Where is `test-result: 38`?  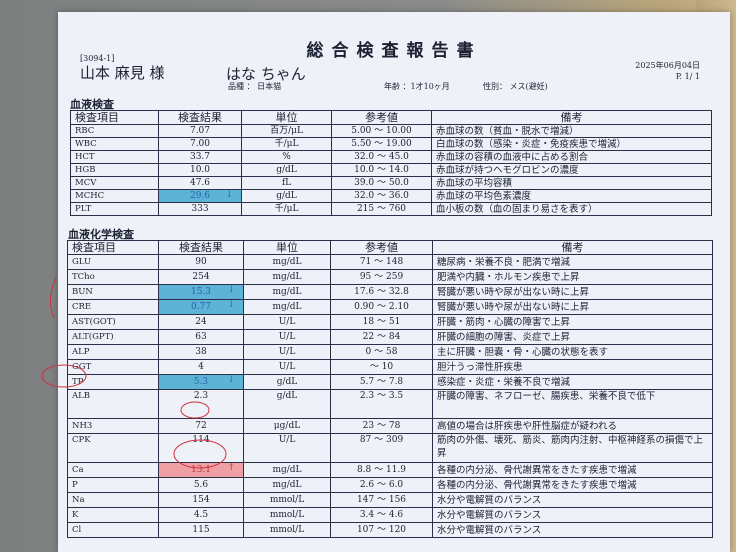
test-result: 38 is located at coordinates (201, 352).